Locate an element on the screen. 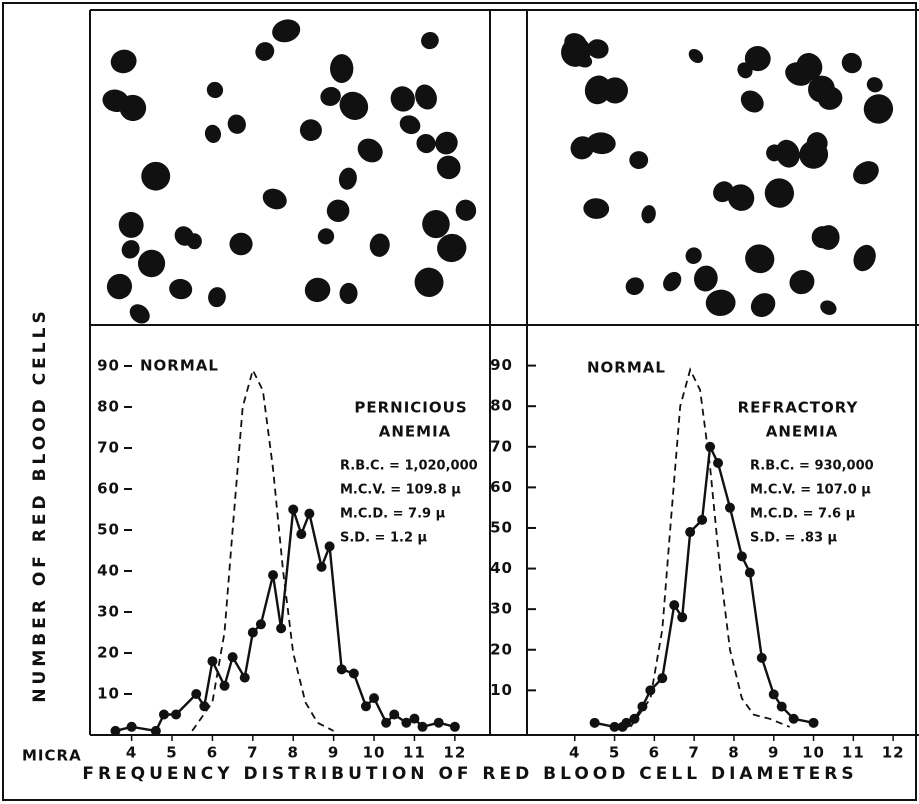 The height and width of the screenshot is (804, 919). y-tick-label: 70 is located at coordinates (501, 446).